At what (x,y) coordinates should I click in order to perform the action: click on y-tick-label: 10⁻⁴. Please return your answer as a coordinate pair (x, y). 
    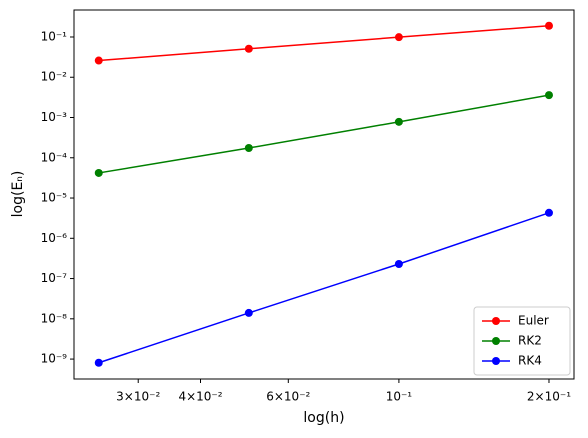
    Looking at the image, I should click on (54, 157).